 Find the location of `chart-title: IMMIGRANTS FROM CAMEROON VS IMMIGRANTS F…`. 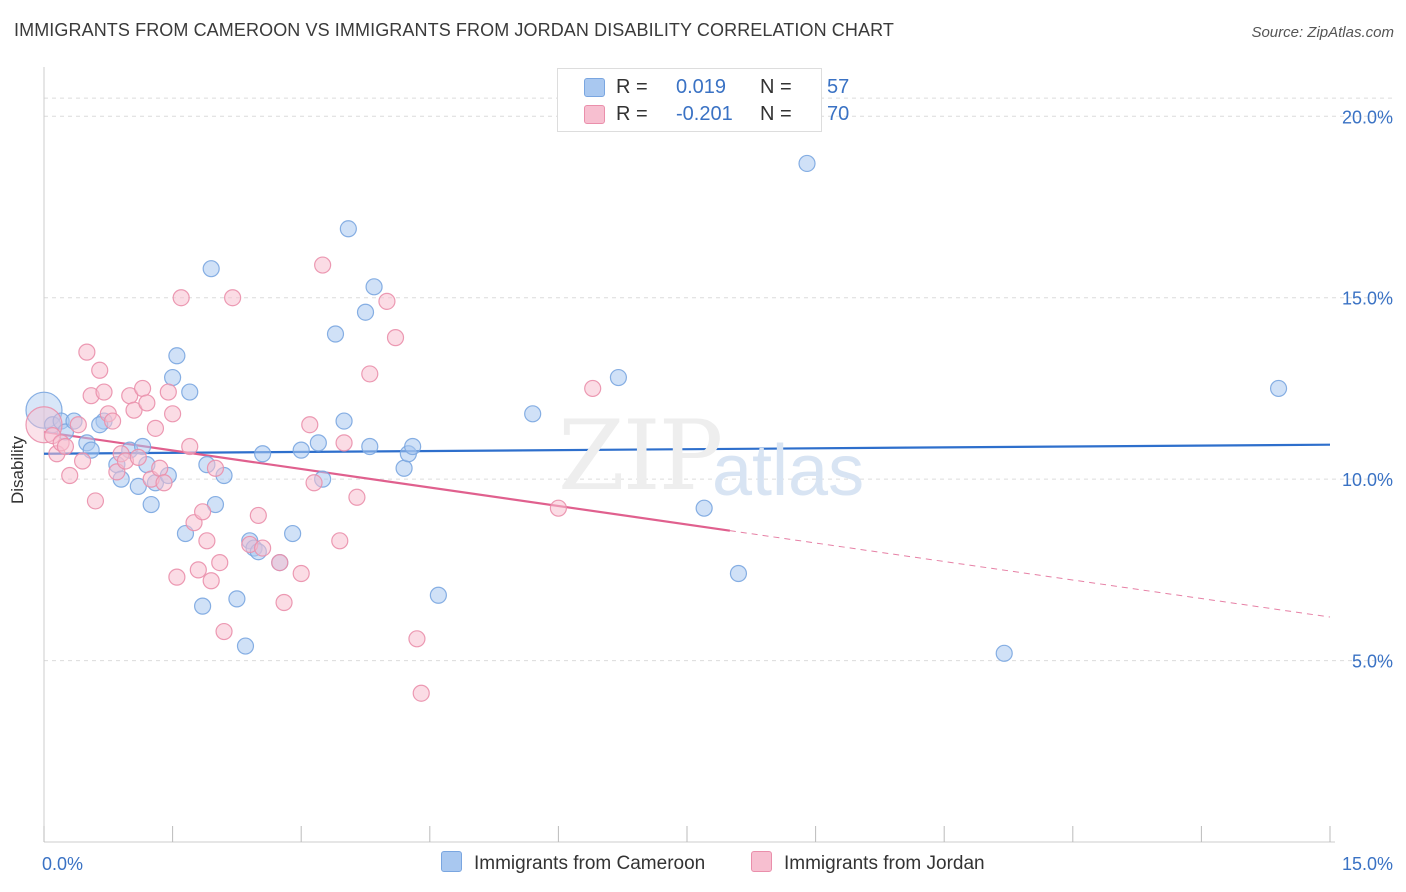

chart-title: IMMIGRANTS FROM CAMEROON VS IMMIGRANTS F… is located at coordinates (454, 30).